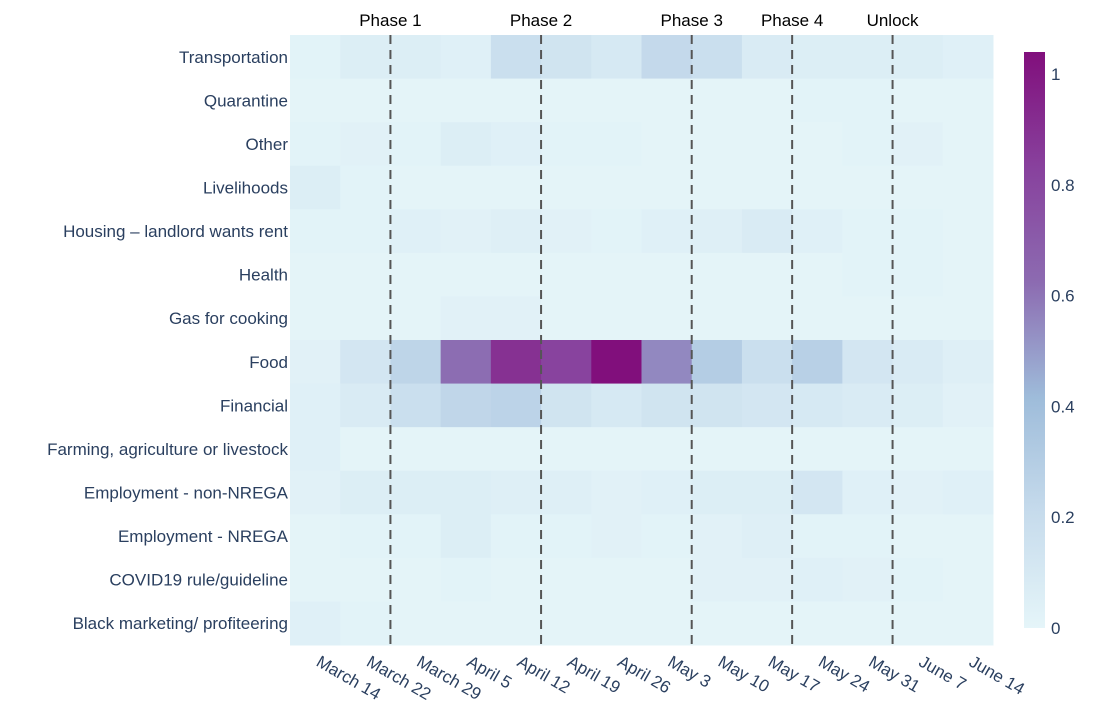 Image resolution: width=1114 pixels, height=714 pixels. Describe the element at coordinates (263, 275) in the screenshot. I see `y-tick-label: Health` at that location.